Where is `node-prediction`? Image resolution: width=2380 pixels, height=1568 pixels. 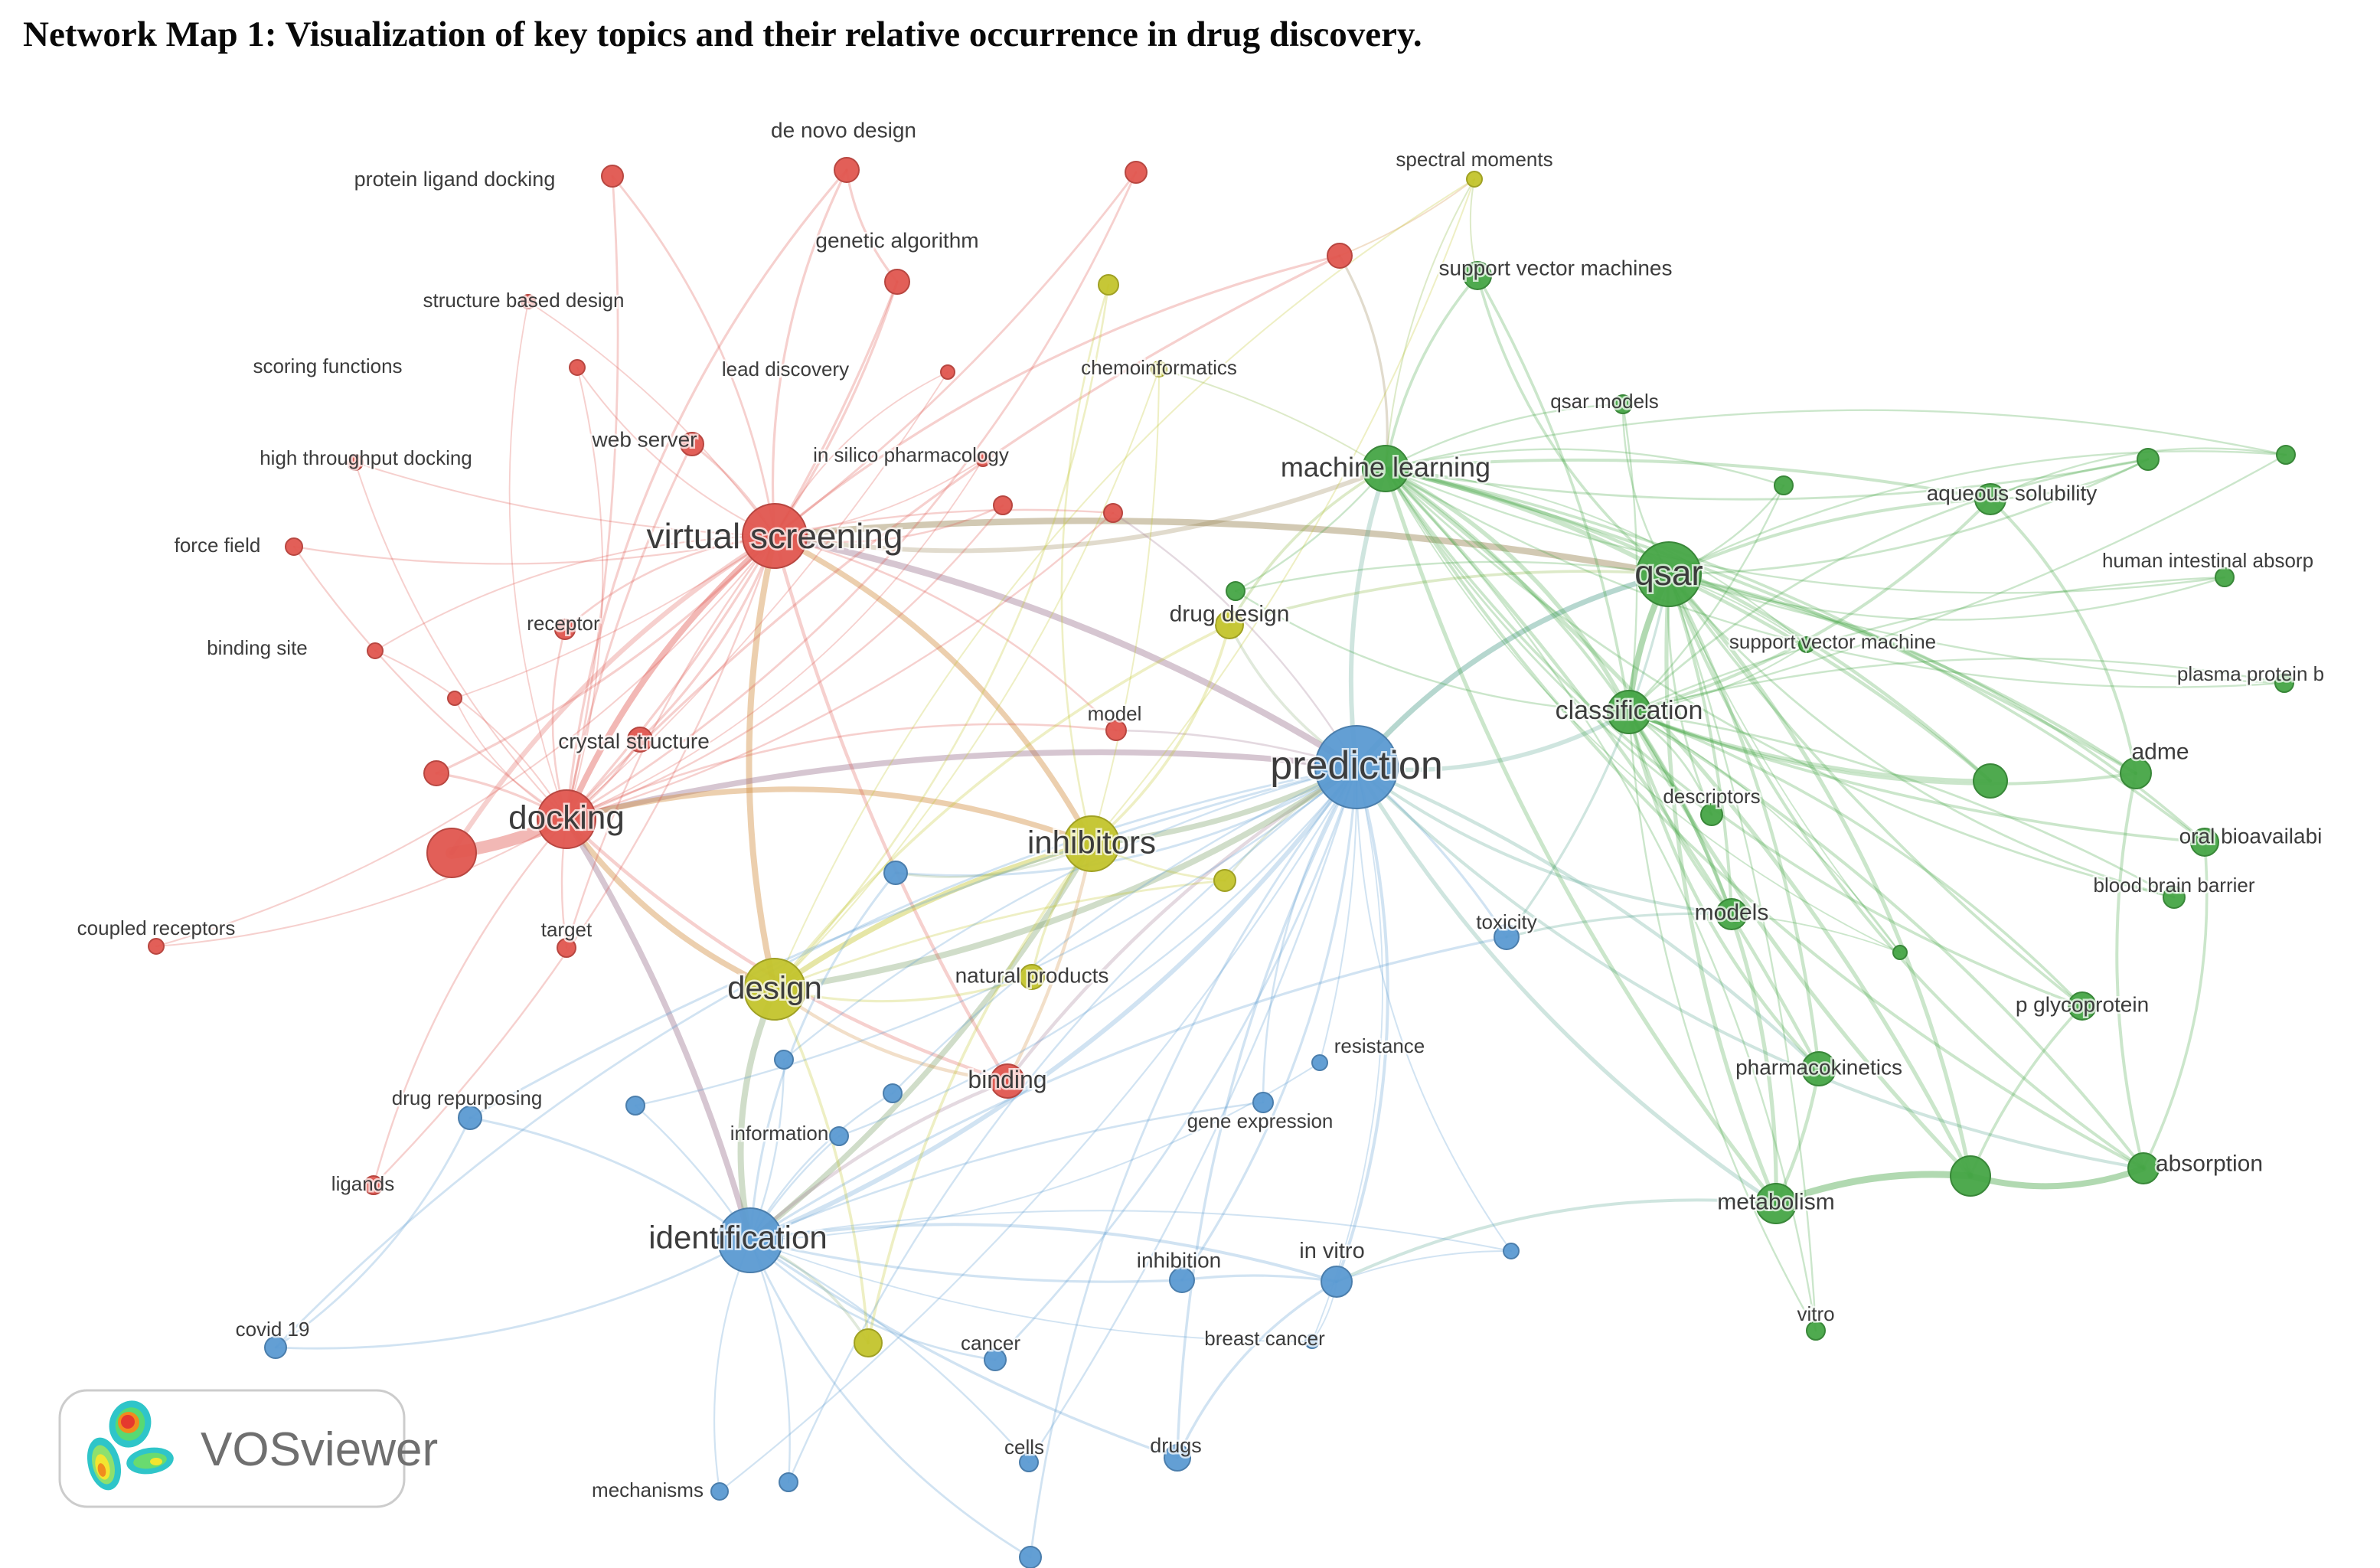
node-prediction is located at coordinates (1356, 767).